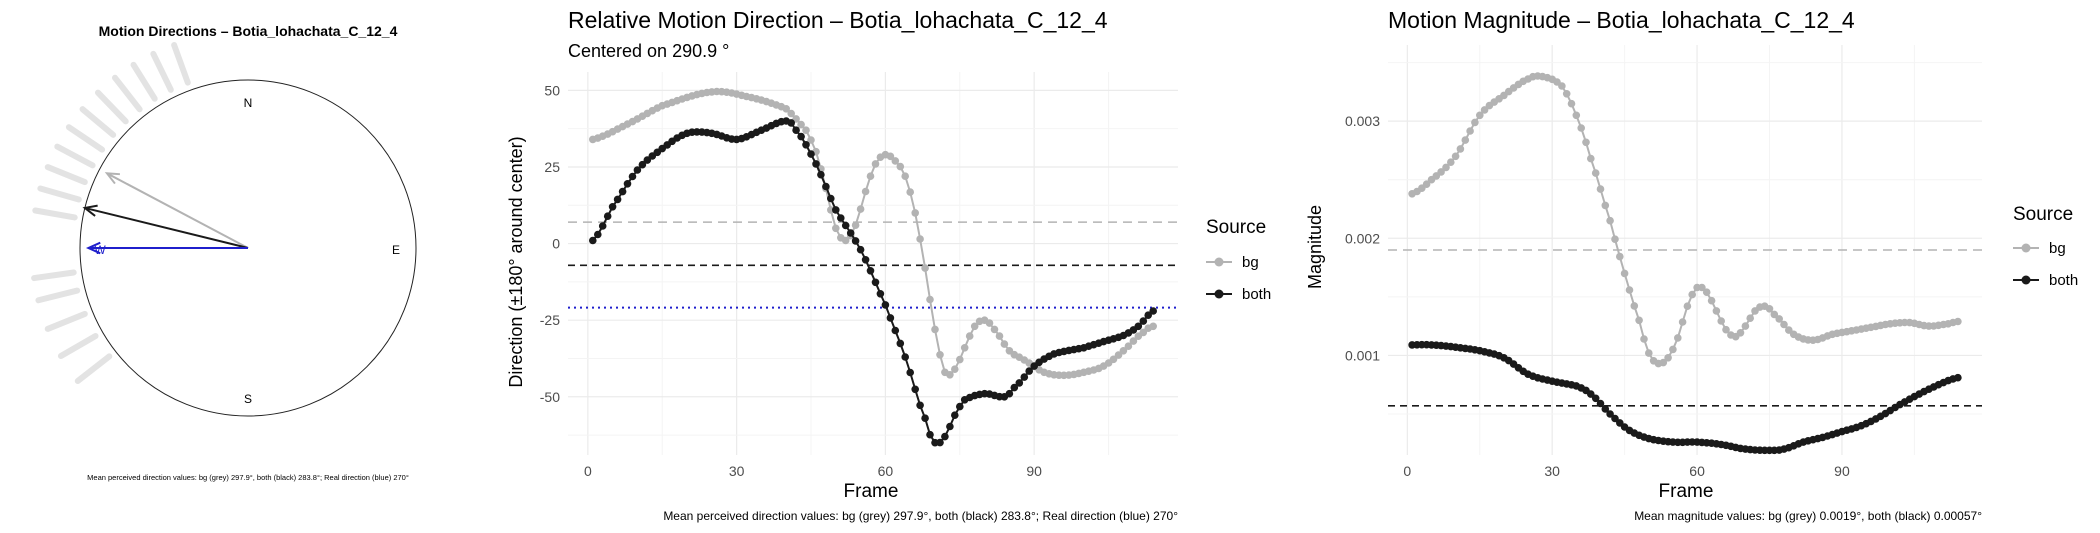  Describe the element at coordinates (1219, 262) in the screenshot. I see `legend-point-bg` at that location.